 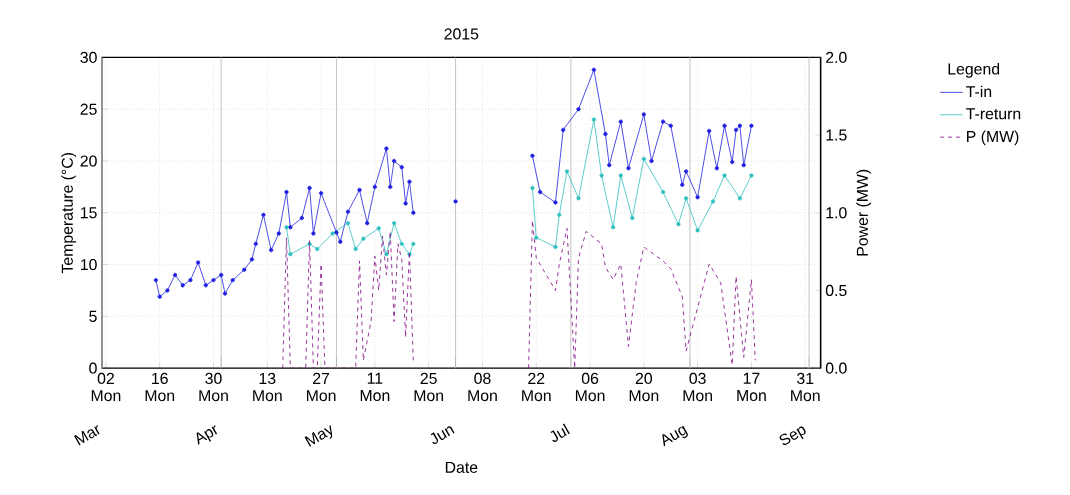 What do you see at coordinates (88, 161) in the screenshot?
I see `y-tick-label: 20` at bounding box center [88, 161].